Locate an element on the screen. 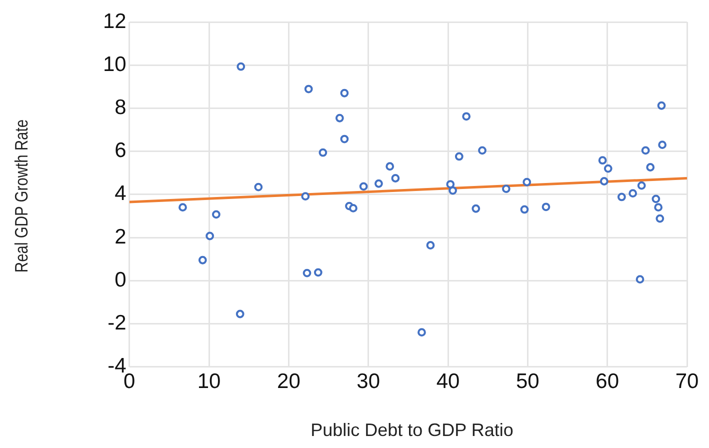 The image size is (709, 448). y-tick-label: 10 is located at coordinates (114, 64).